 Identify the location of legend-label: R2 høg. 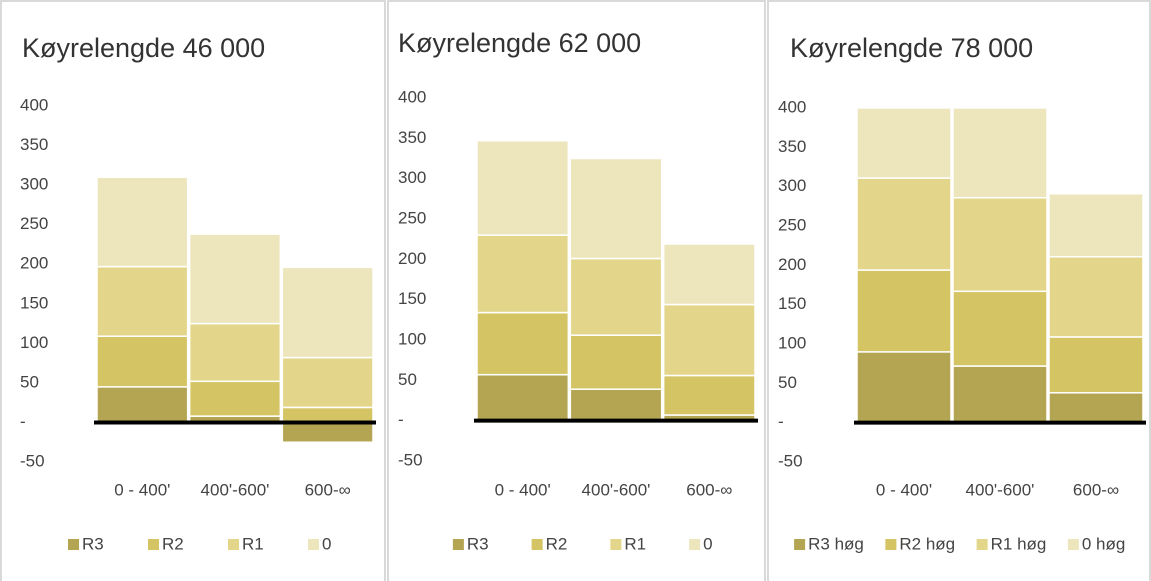
(927, 543).